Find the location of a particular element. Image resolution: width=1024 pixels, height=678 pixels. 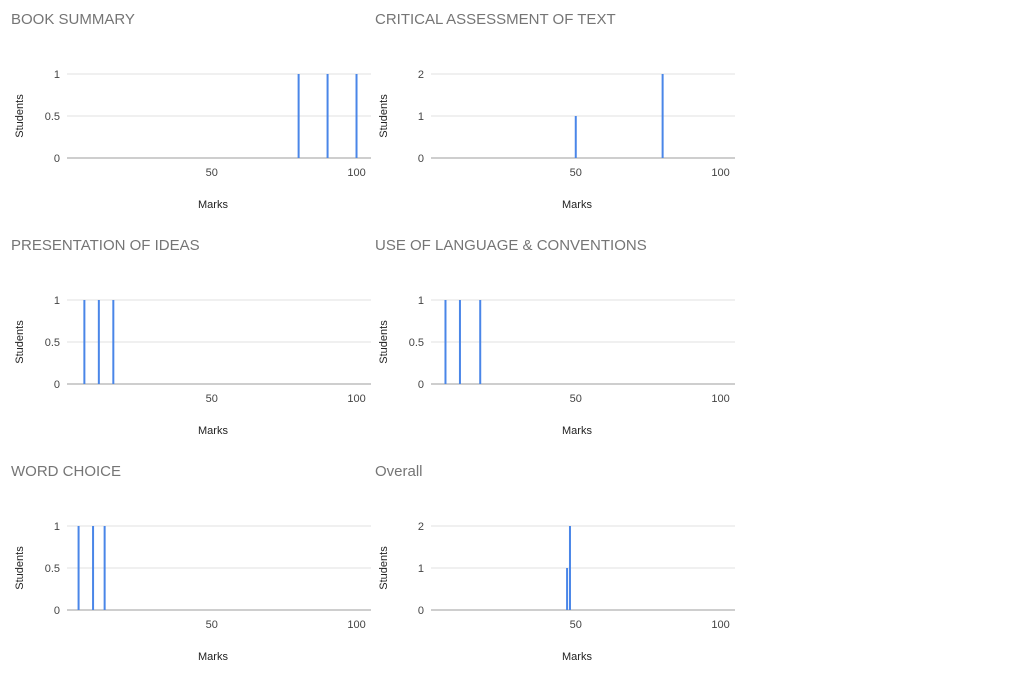

chart-word-choice: WORD CHOICE 0 0.5 1 50 100 Marks Students is located at coordinates (185, 565).